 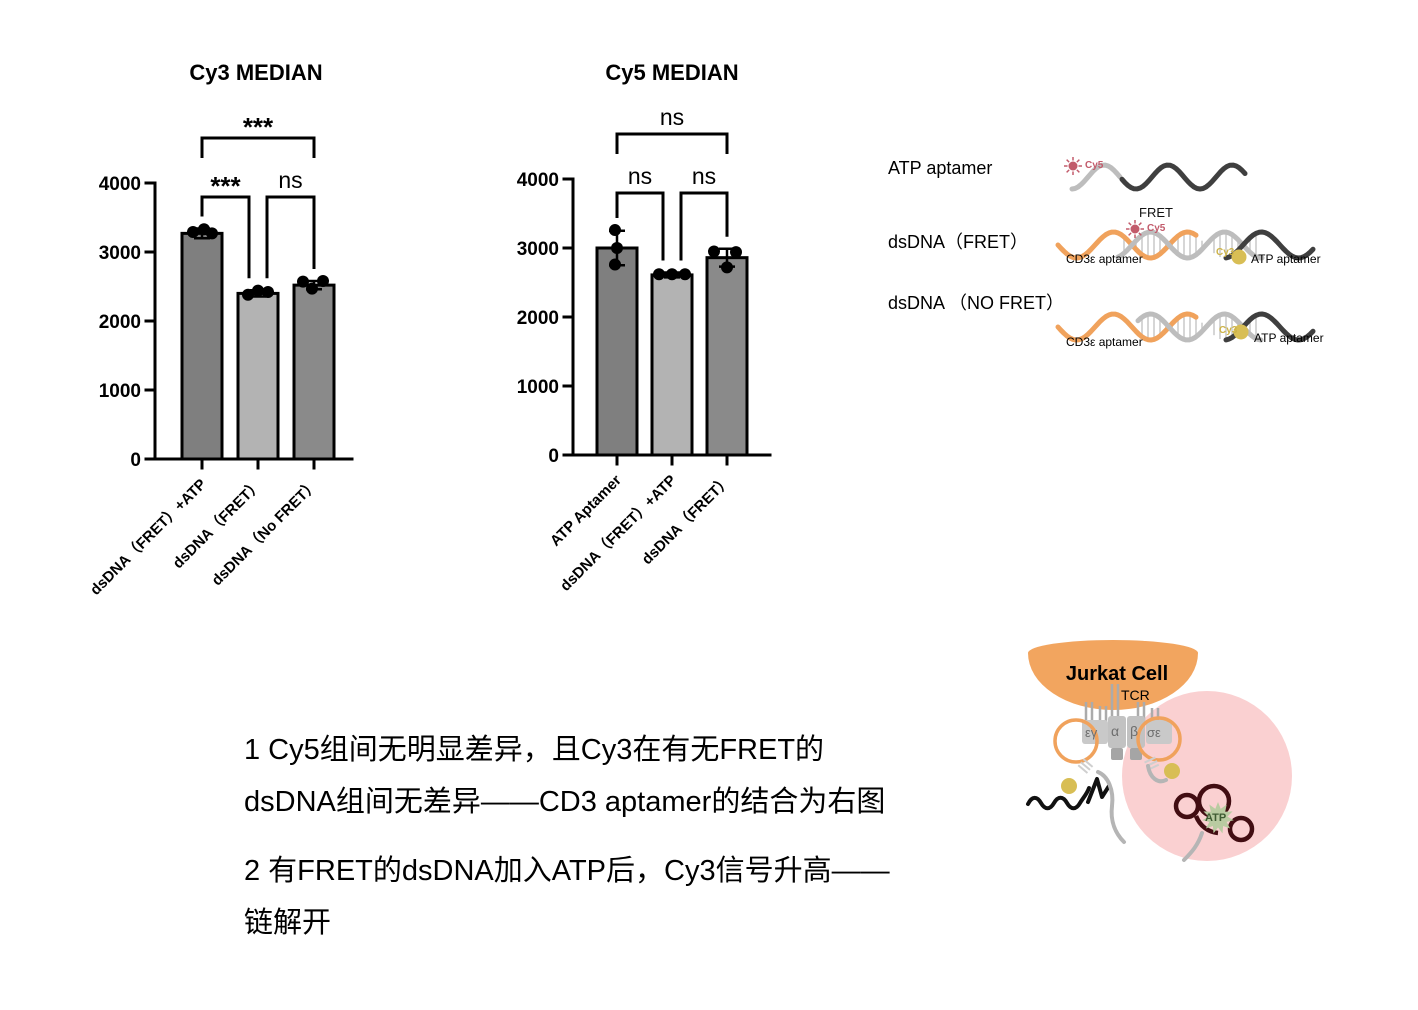 What do you see at coordinates (1098, 790) in the screenshot?
I see `strand-kink` at bounding box center [1098, 790].